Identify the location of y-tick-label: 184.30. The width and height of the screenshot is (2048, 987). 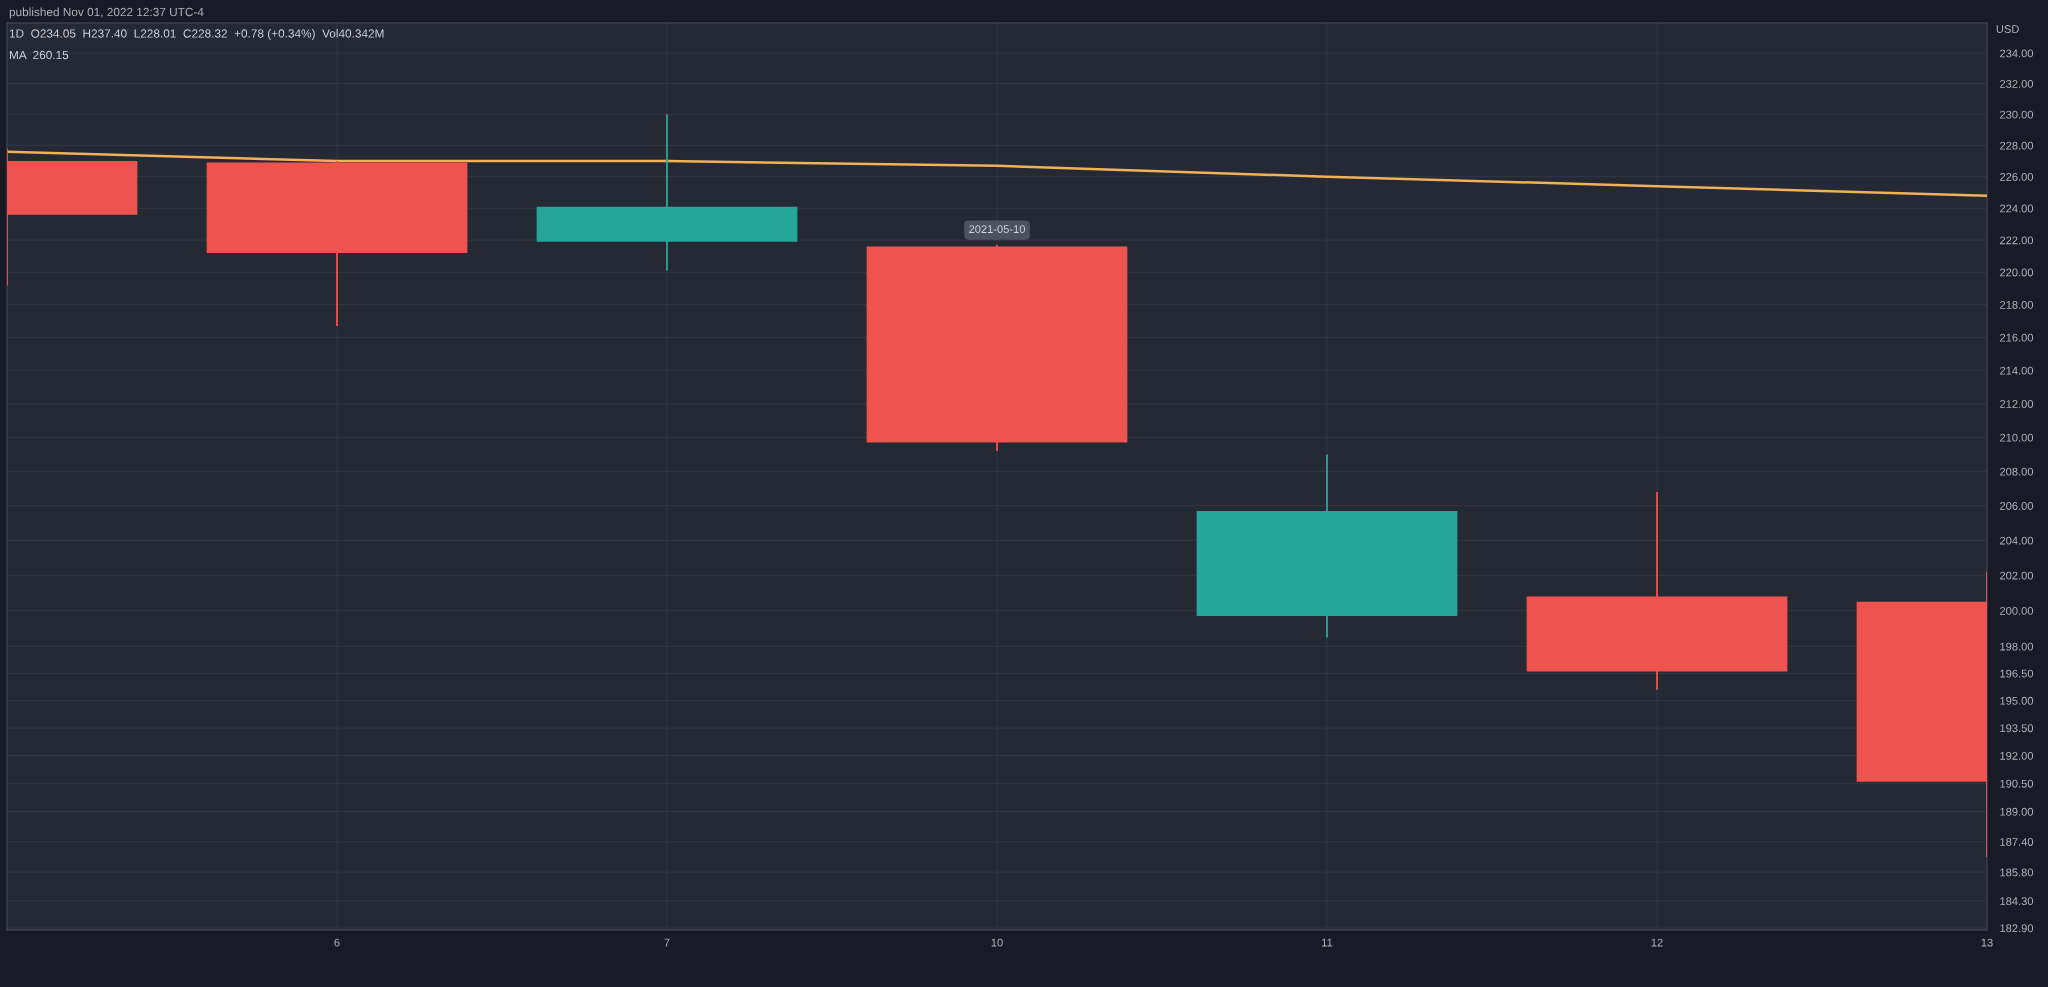
(2017, 901).